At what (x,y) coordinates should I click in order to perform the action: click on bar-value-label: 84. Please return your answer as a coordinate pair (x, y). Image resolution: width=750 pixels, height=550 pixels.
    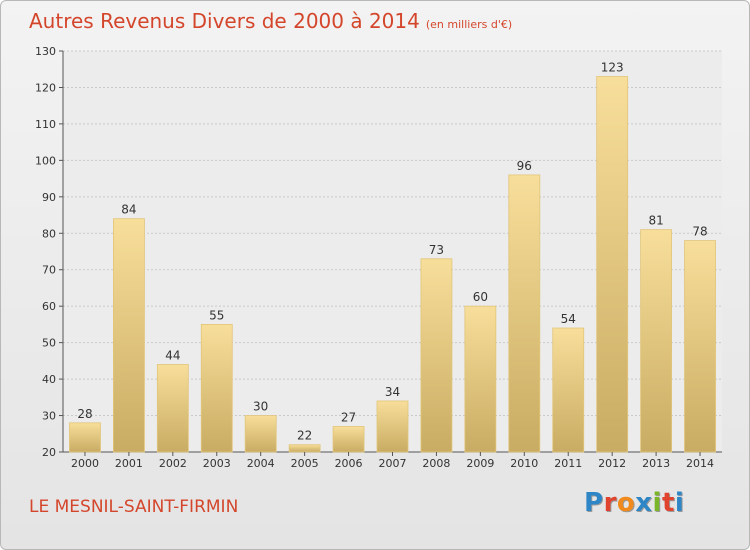
    Looking at the image, I should click on (128, 210).